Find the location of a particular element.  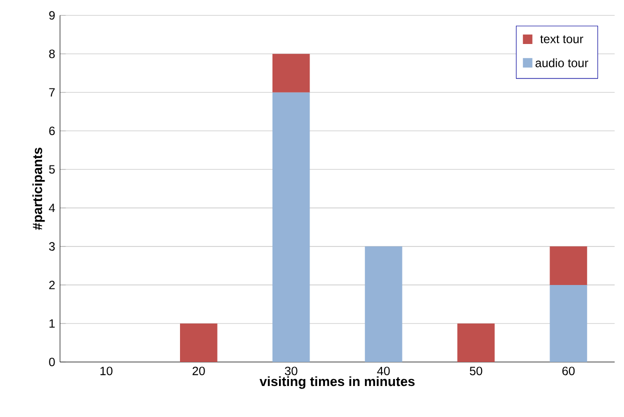

y-tick-label: 9 is located at coordinates (52, 15).